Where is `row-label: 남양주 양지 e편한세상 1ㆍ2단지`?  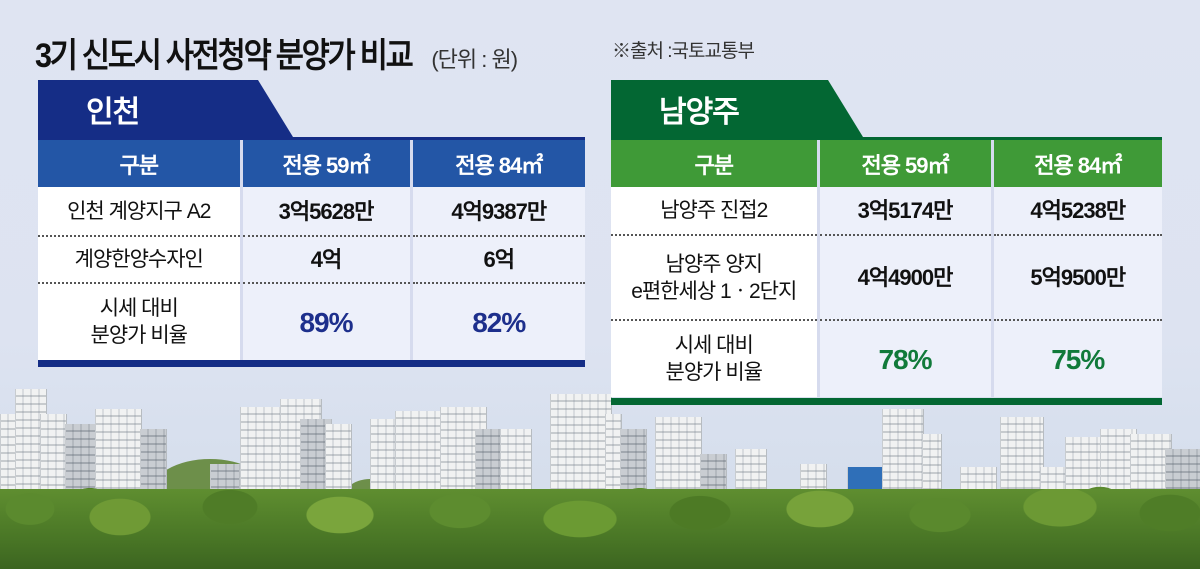
row-label: 남양주 양지 e편한세상 1ㆍ2단지 is located at coordinates (714, 277).